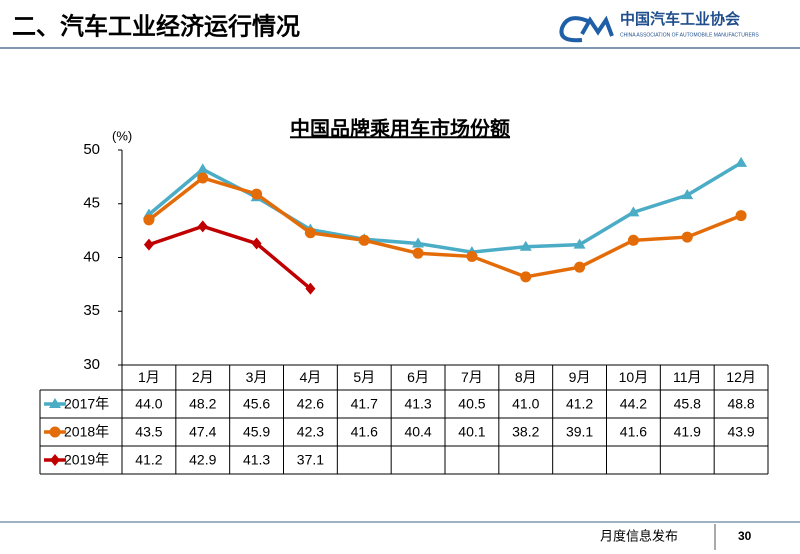  I want to click on x-tick-label: 7月, so click(472, 377).